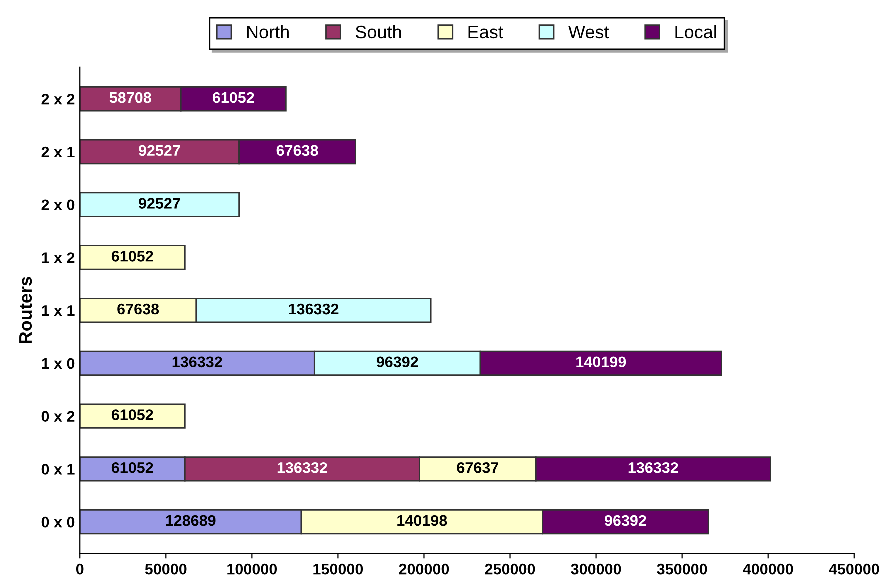 This screenshot has width=890, height=586. Describe the element at coordinates (589, 32) in the screenshot. I see `legend-label: West` at that location.